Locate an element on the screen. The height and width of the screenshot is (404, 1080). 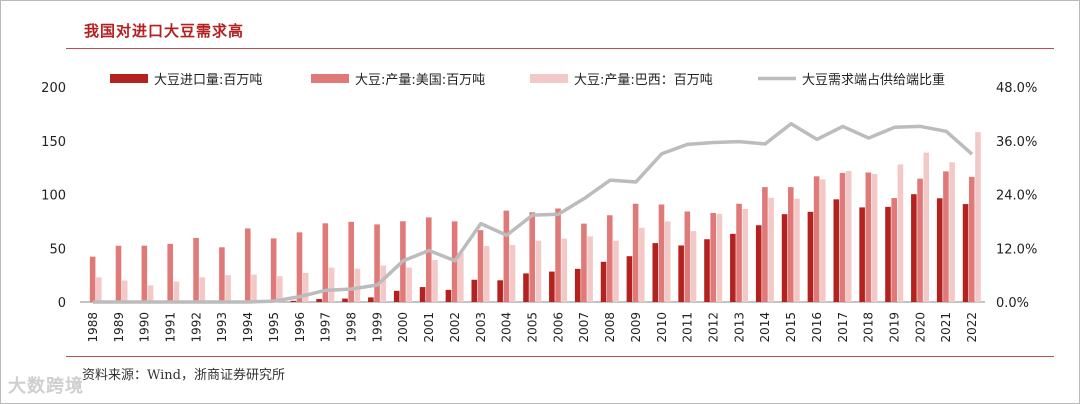
y2-tick-label: 0.0% is located at coordinates (1012, 303).